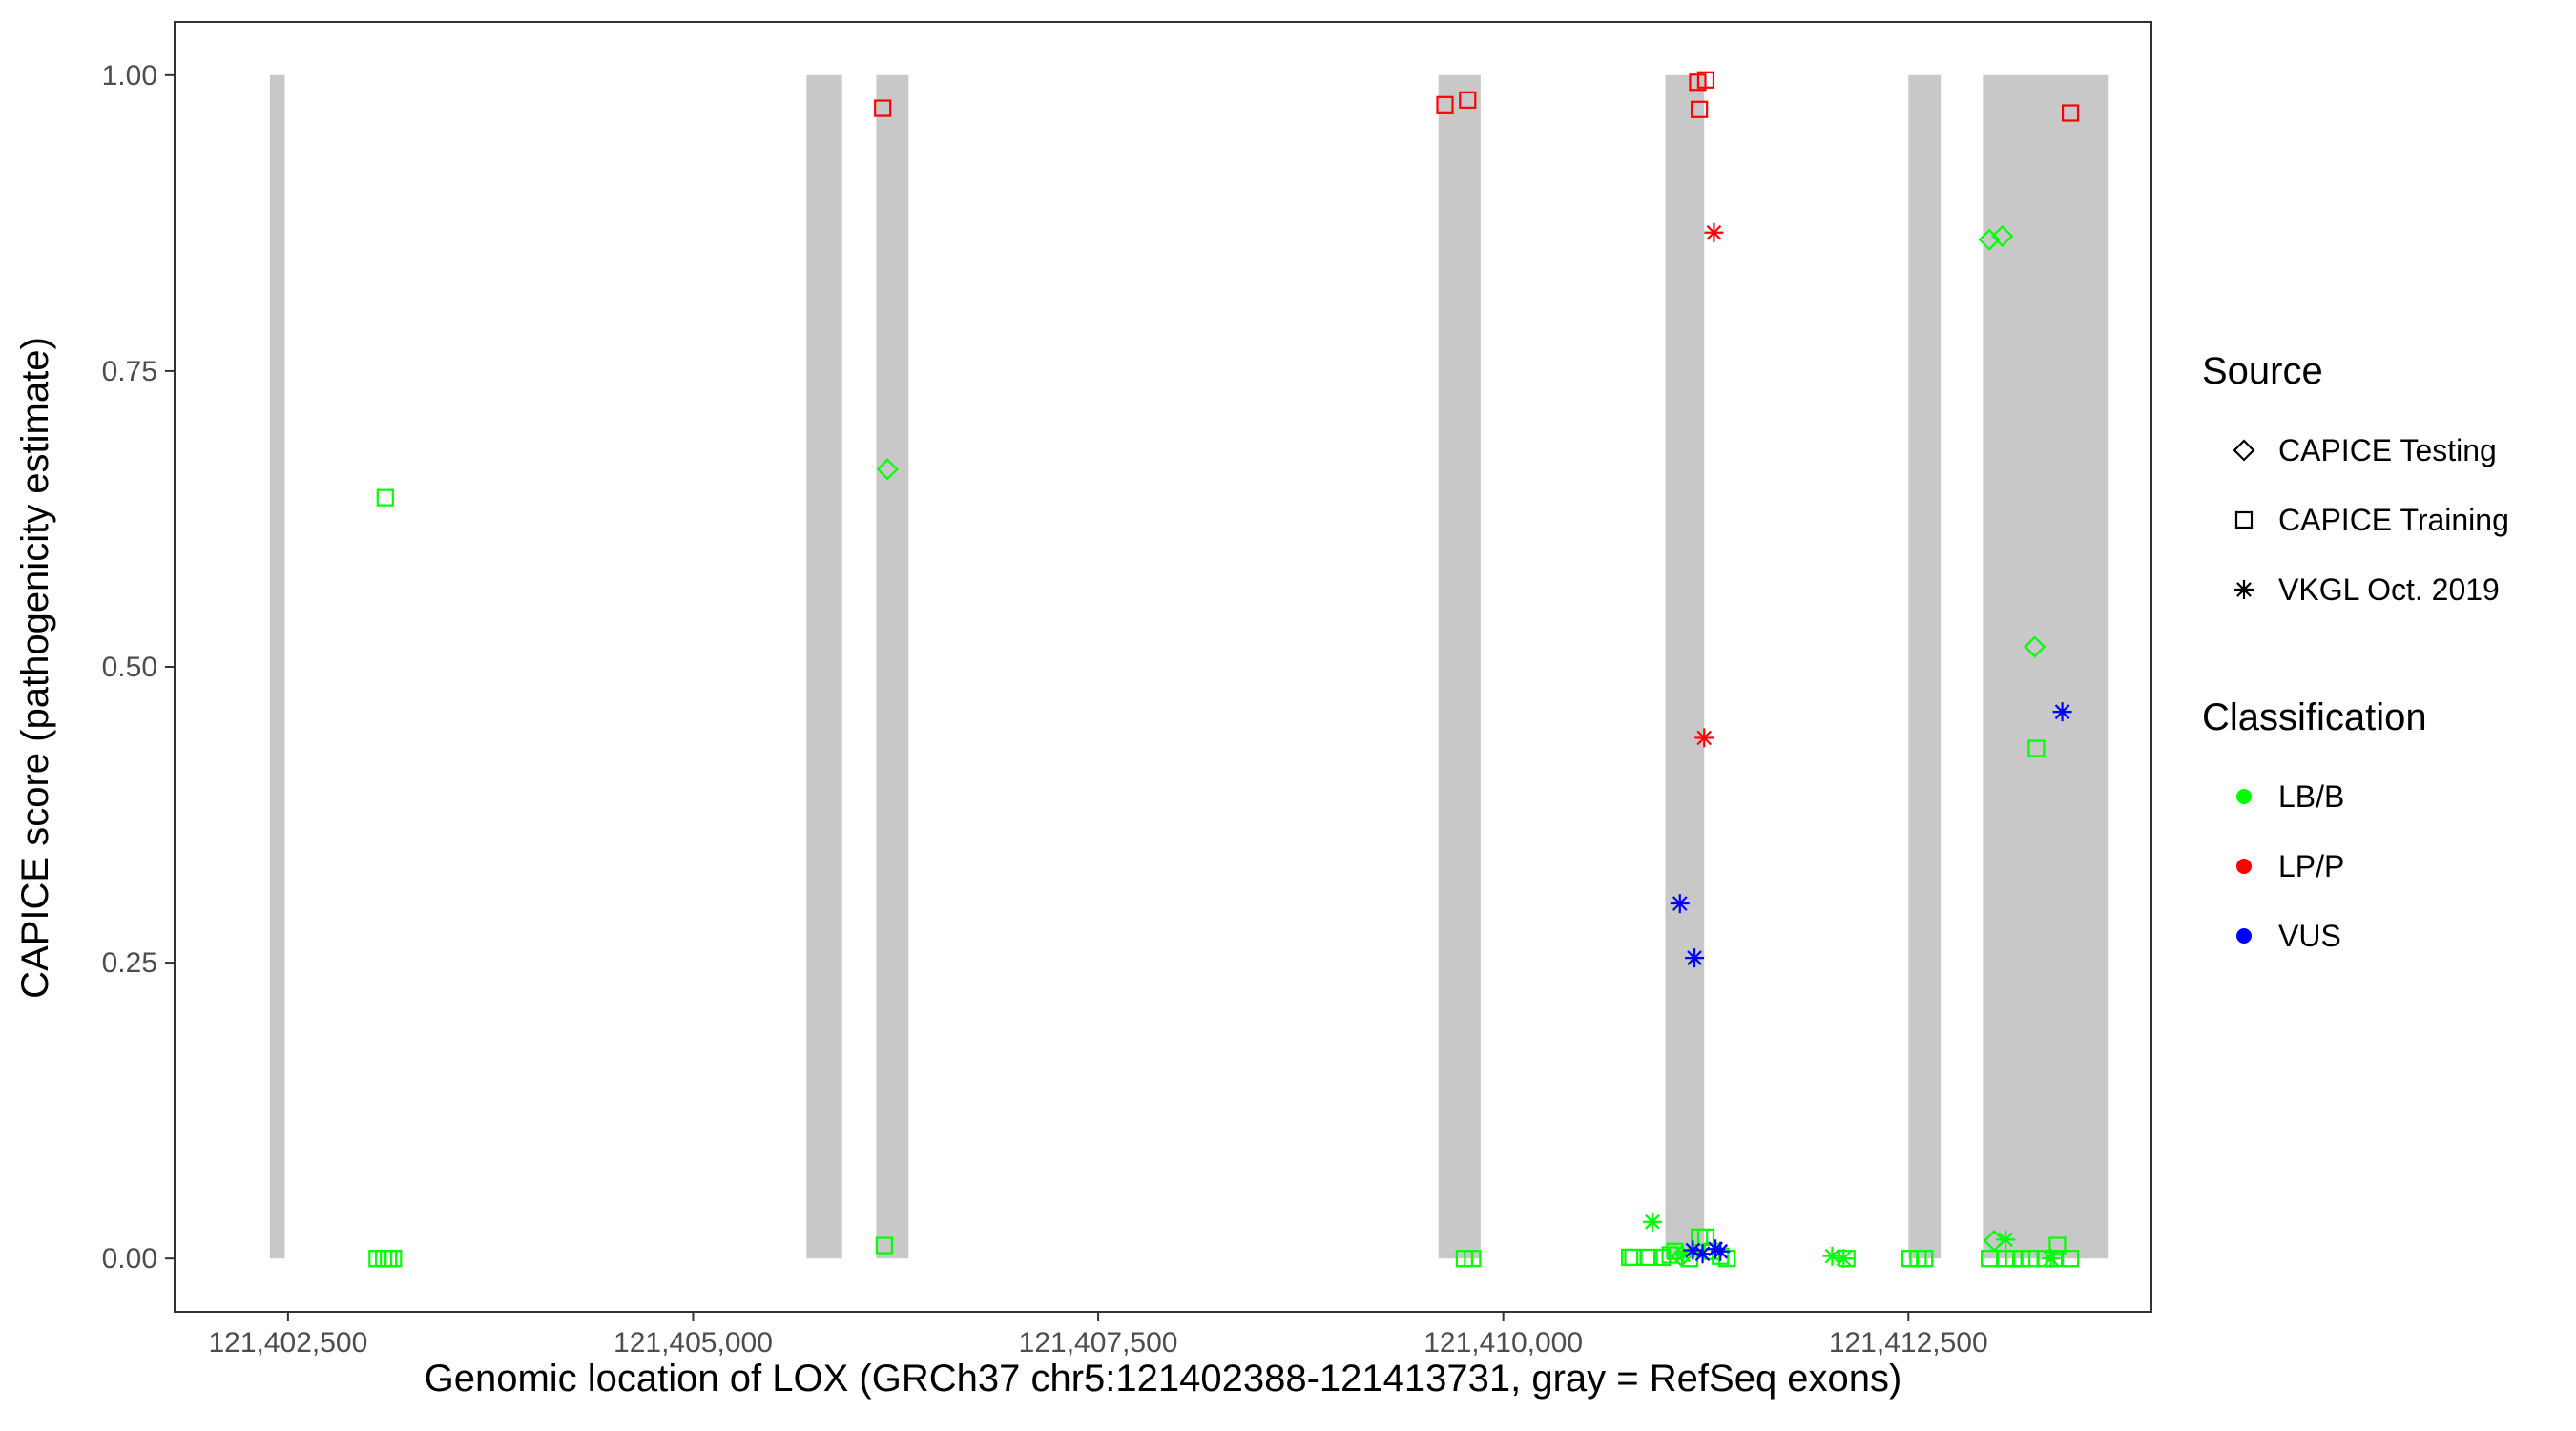 The image size is (2576, 1431). What do you see at coordinates (129, 76) in the screenshot?
I see `y-tick-label: 1.00` at bounding box center [129, 76].